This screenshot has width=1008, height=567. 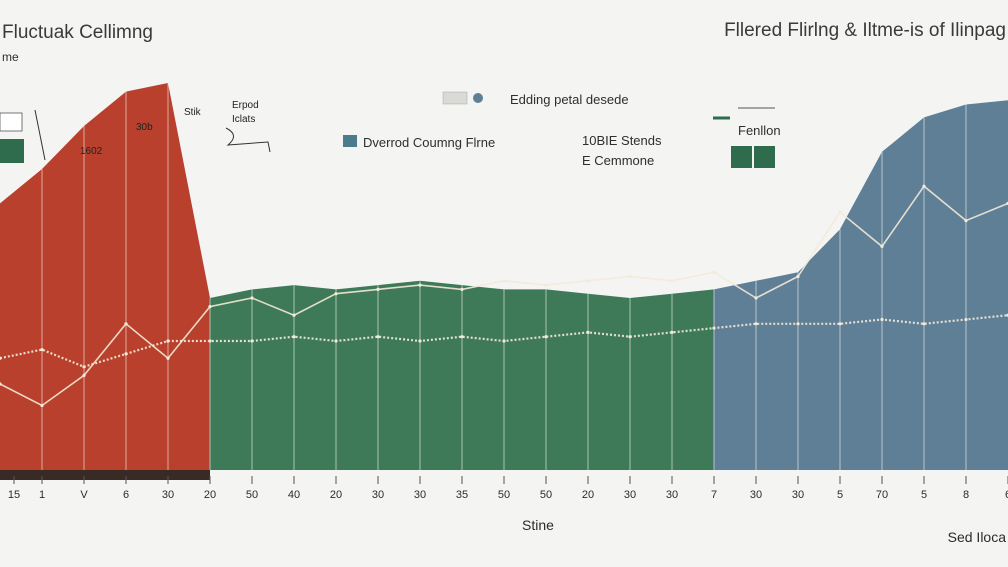 I want to click on x-tick-label-12: 50, so click(x=504, y=495).